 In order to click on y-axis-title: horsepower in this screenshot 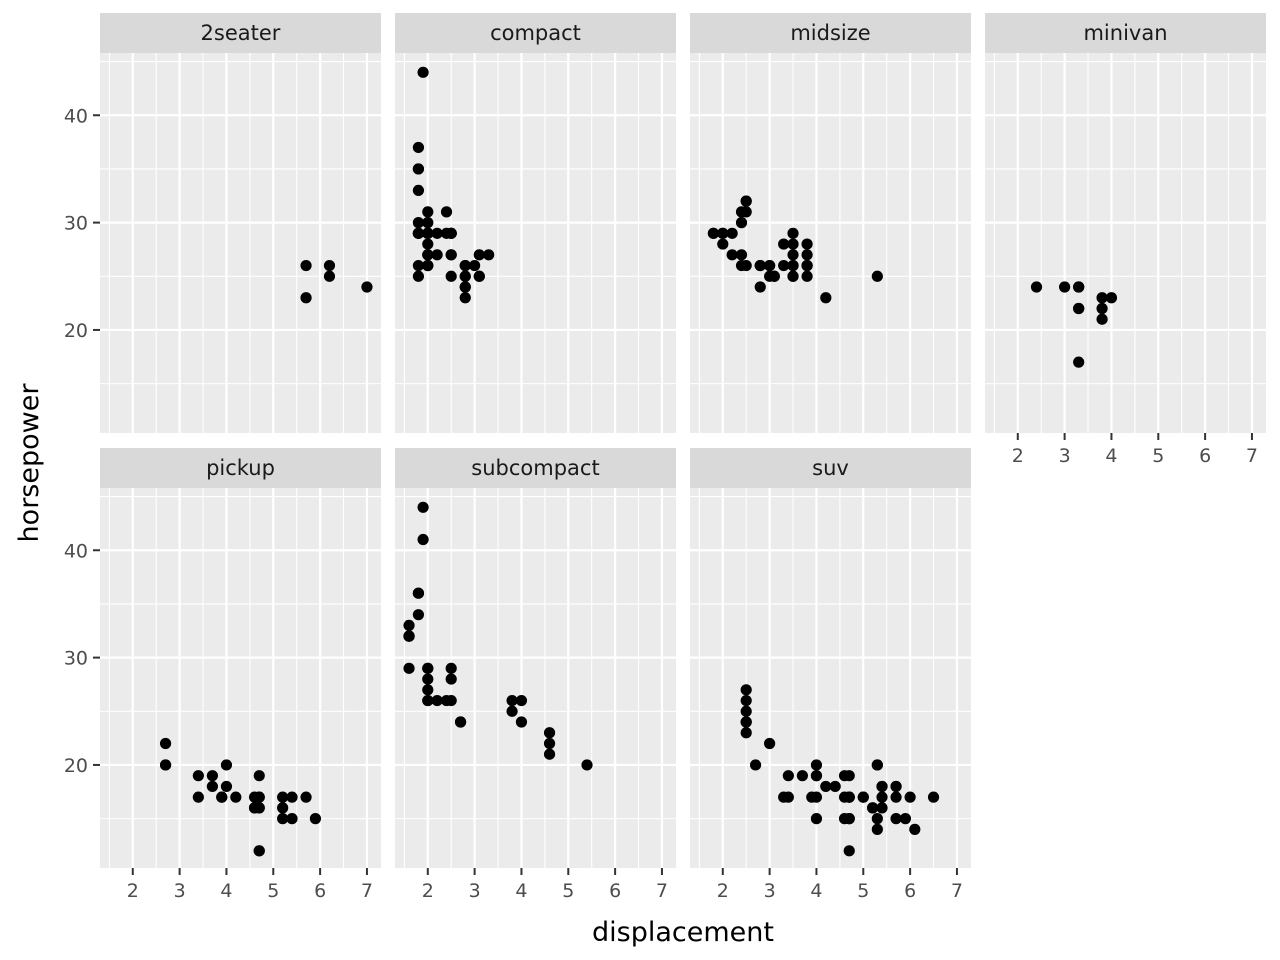, I will do `click(29, 463)`.